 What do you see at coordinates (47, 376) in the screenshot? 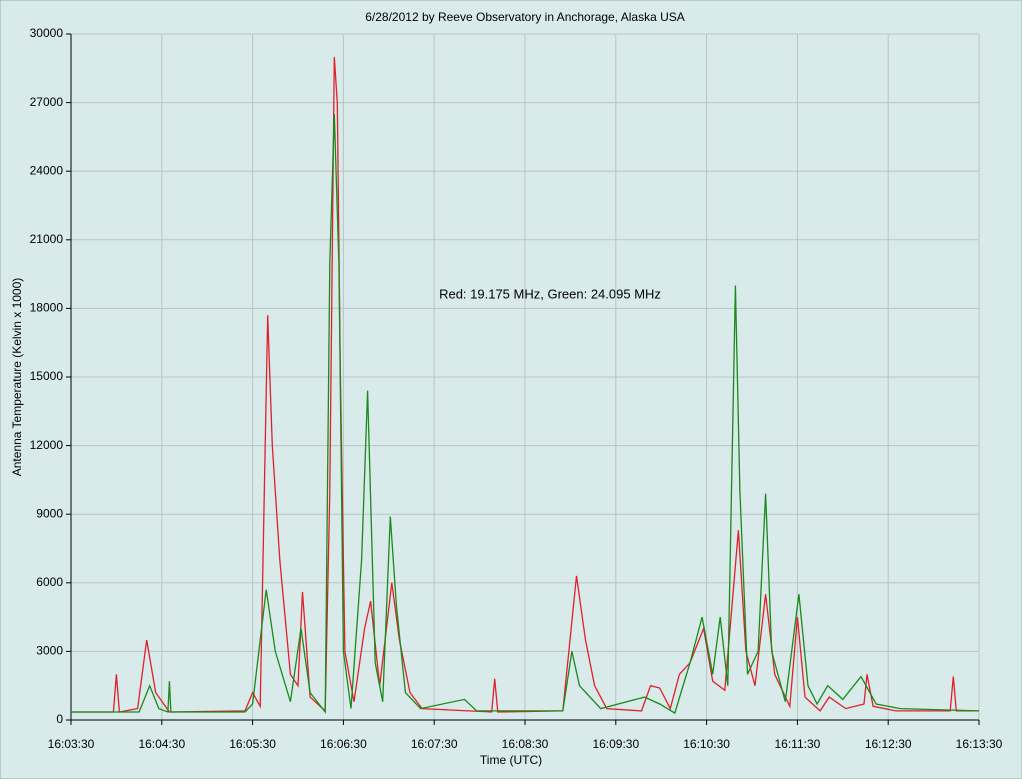
I see `y-tick-label: 15000` at bounding box center [47, 376].